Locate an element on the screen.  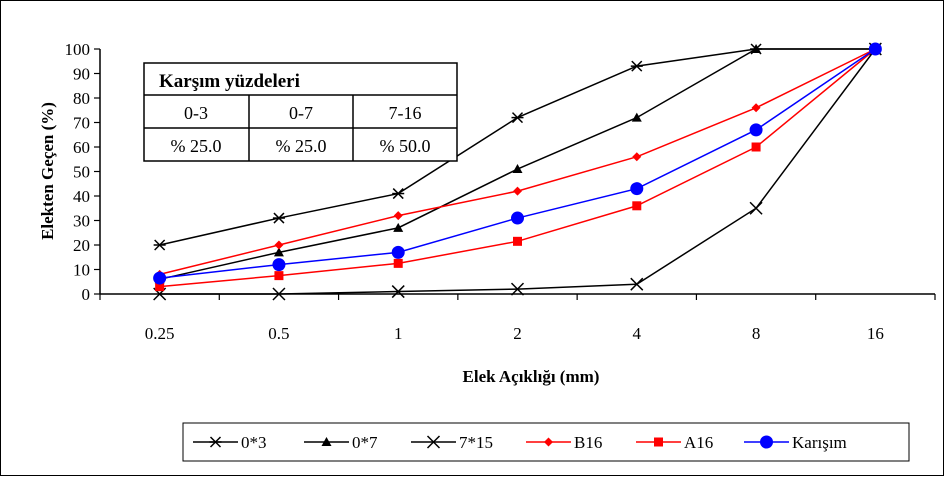
y-axis-title: Elekten Geçen (%) is located at coordinates (47, 171).